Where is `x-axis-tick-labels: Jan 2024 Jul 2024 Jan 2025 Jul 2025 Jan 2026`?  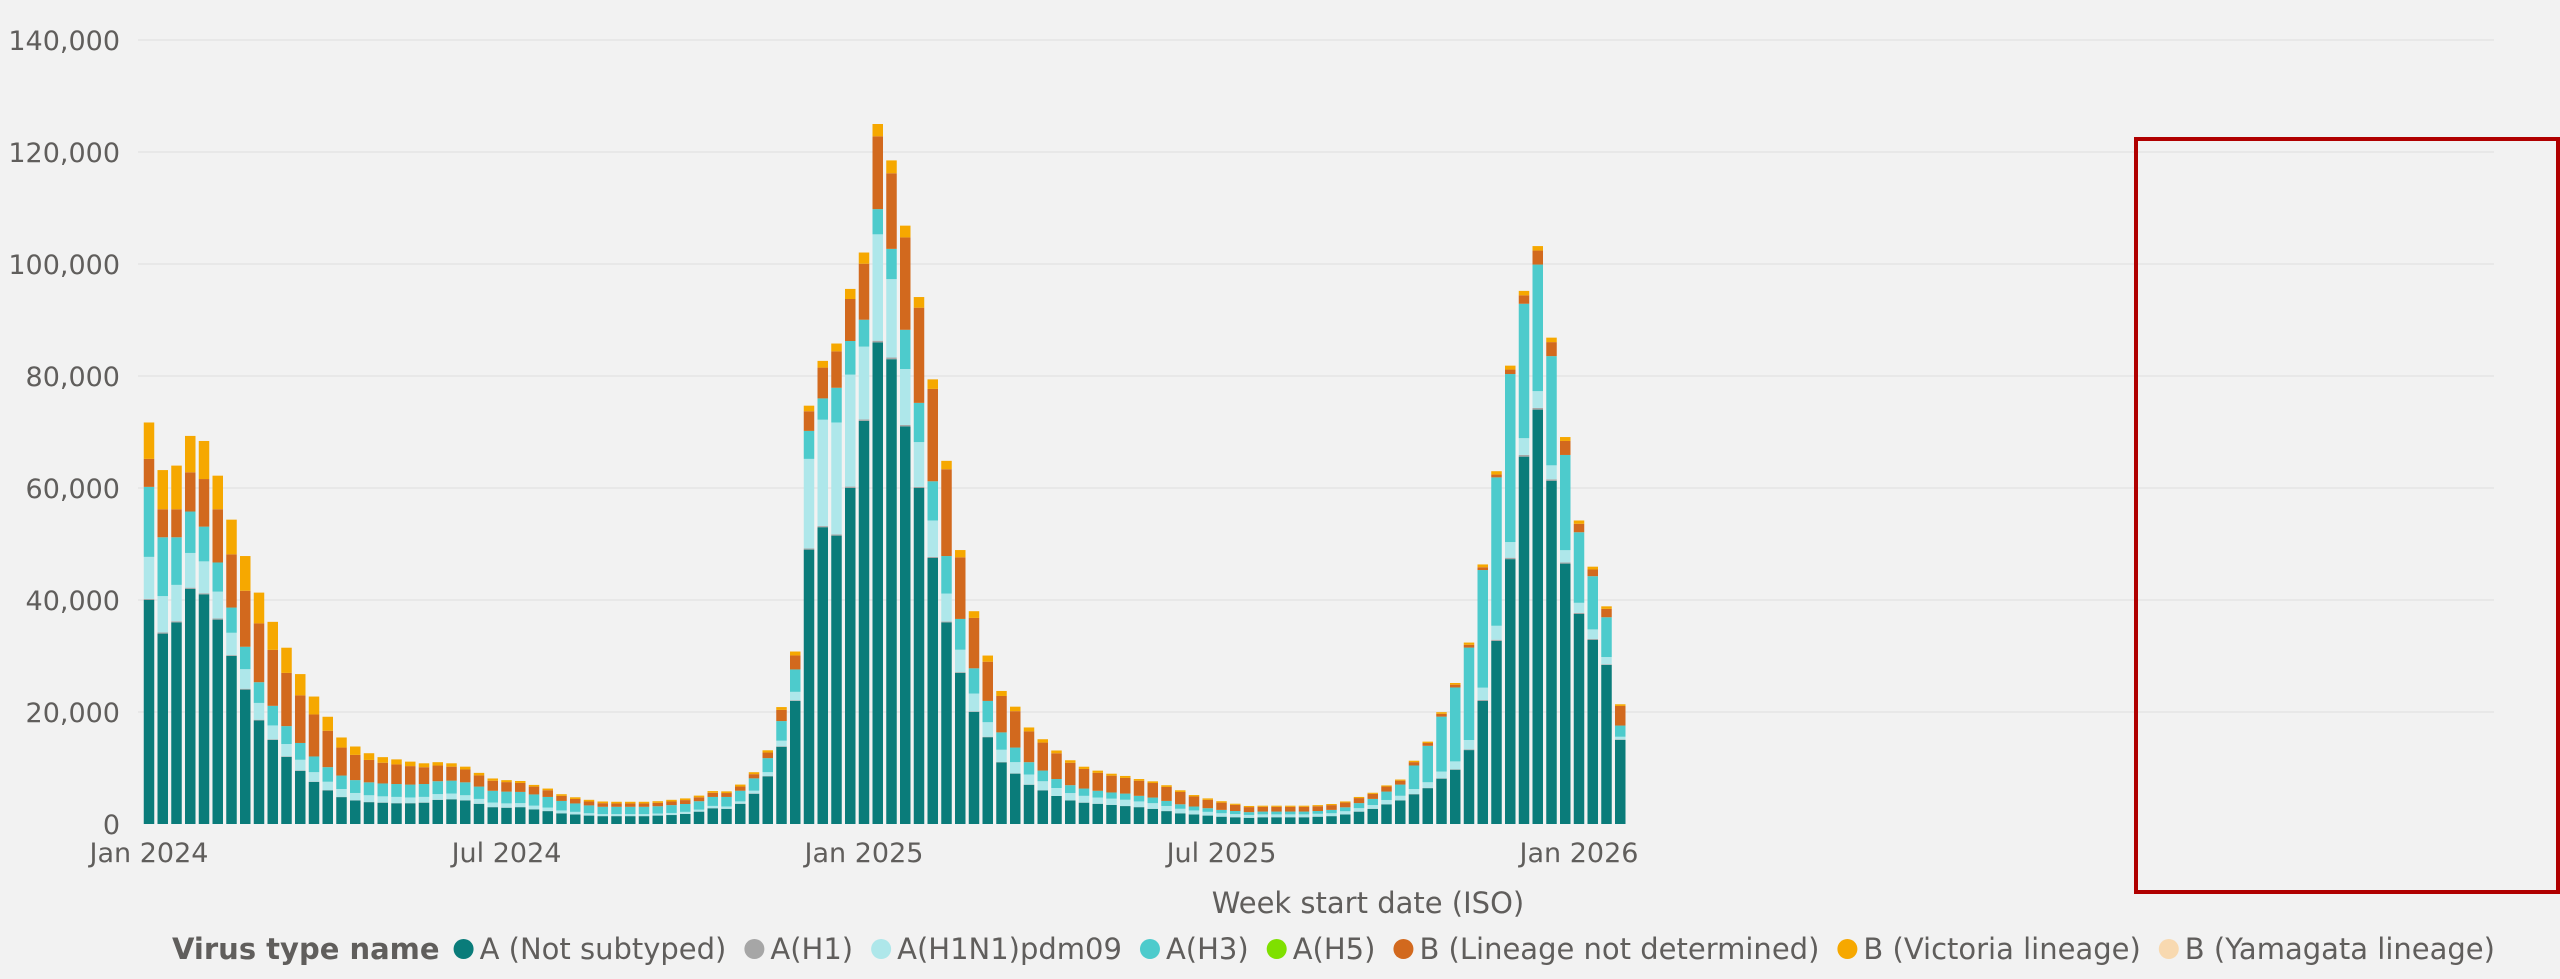 x-axis-tick-labels: Jan 2024 Jul 2024 Jan 2025 Jul 2025 Jan 2026 is located at coordinates (863, 853).